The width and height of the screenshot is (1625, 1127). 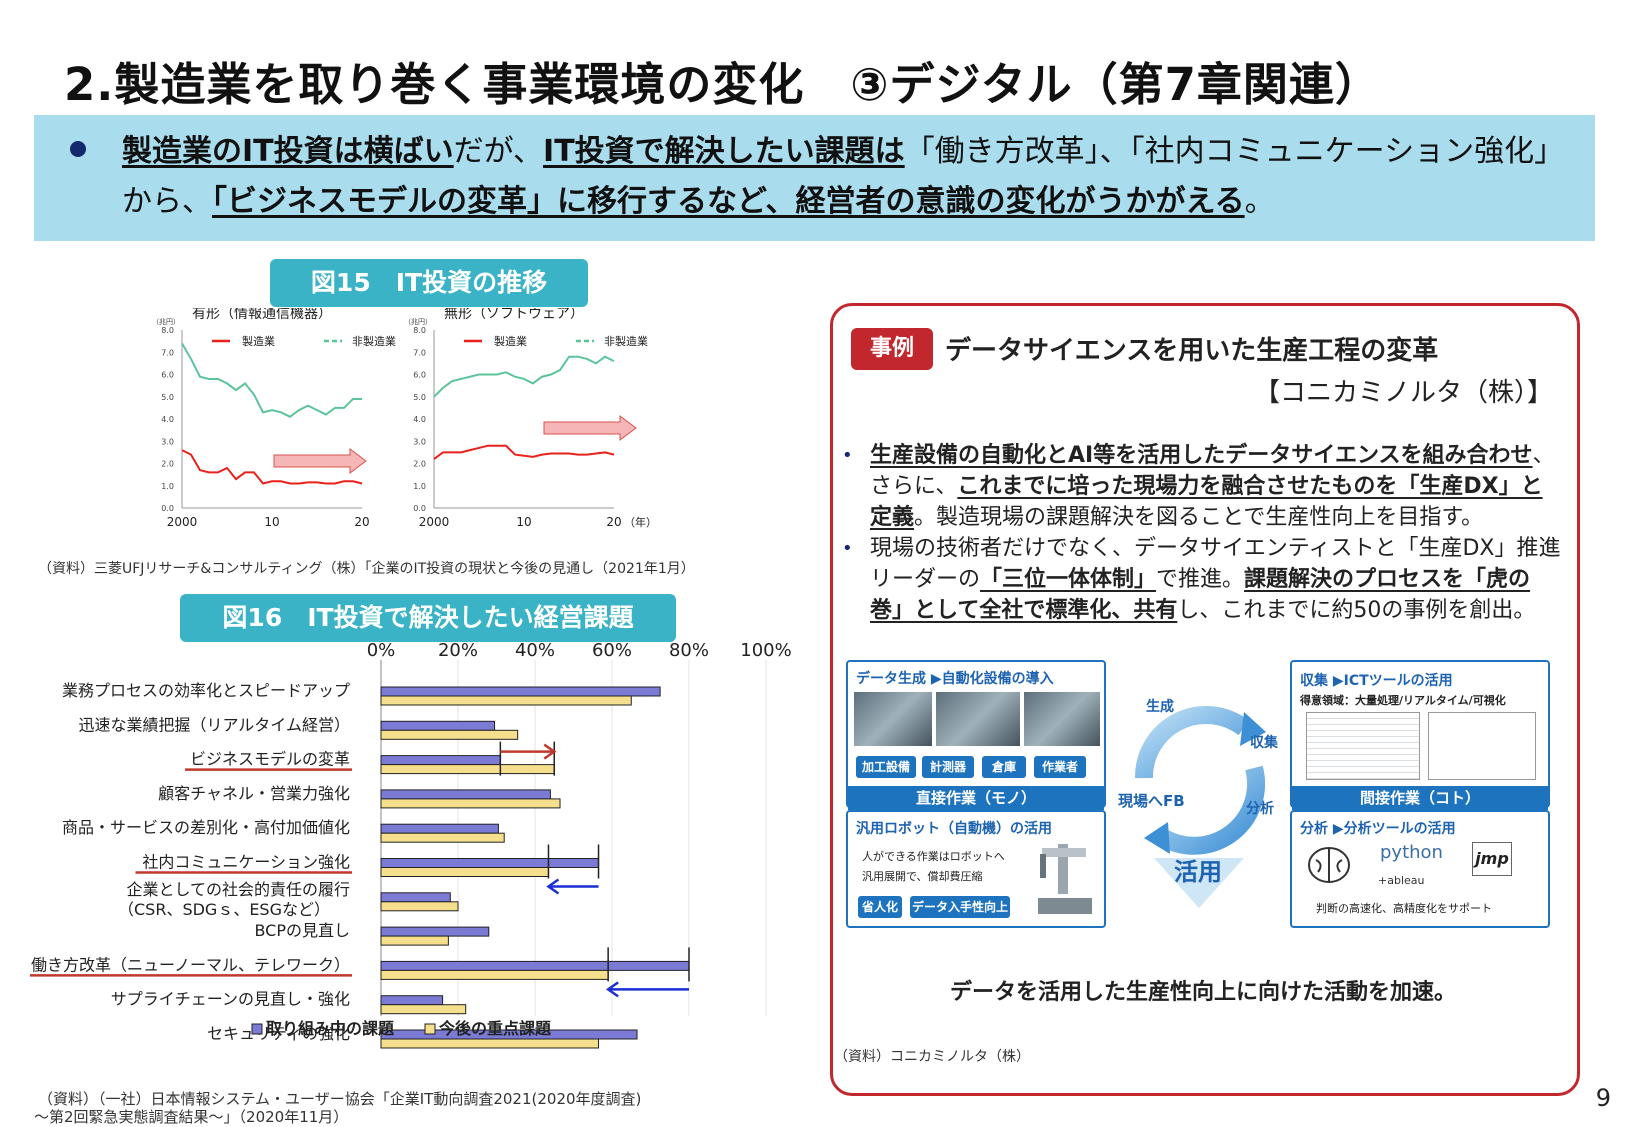 I want to click on y-tick-label: 1.0, so click(x=167, y=486).